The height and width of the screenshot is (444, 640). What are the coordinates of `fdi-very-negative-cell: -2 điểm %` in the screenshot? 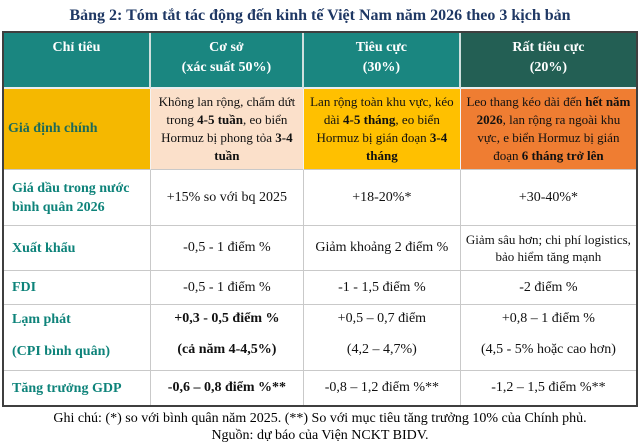 It's located at (548, 288).